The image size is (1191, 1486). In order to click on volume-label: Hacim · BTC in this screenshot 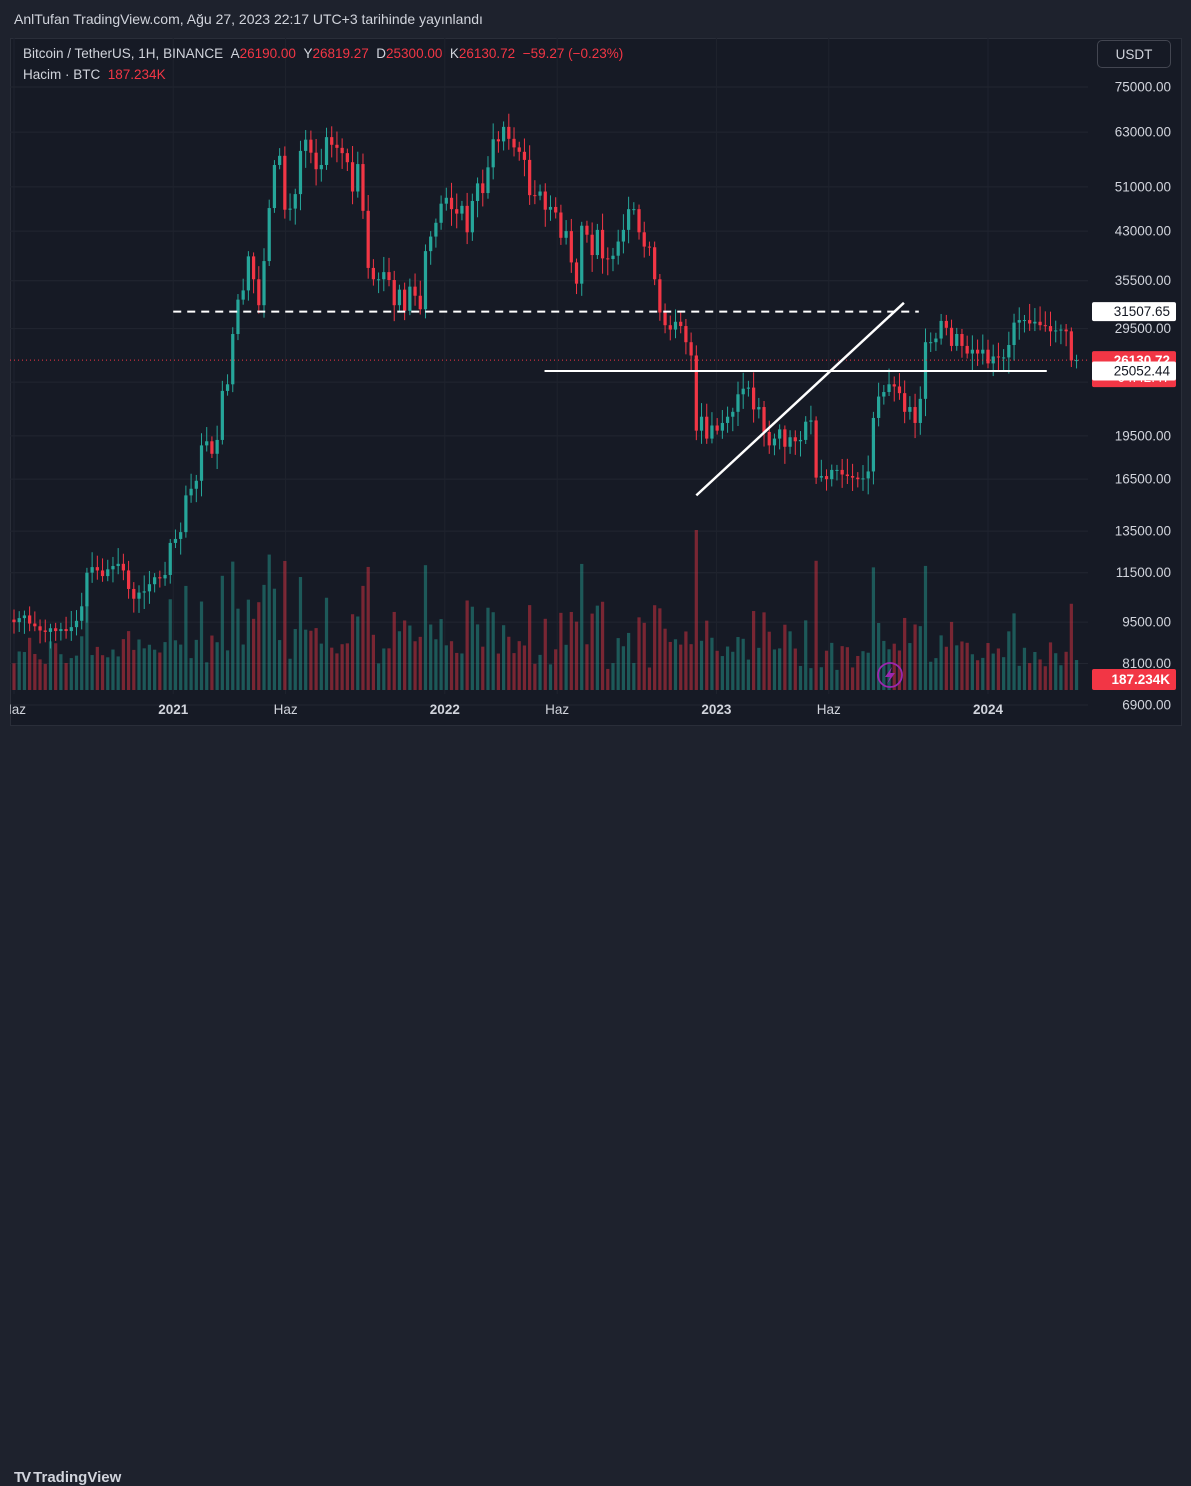, I will do `click(62, 74)`.